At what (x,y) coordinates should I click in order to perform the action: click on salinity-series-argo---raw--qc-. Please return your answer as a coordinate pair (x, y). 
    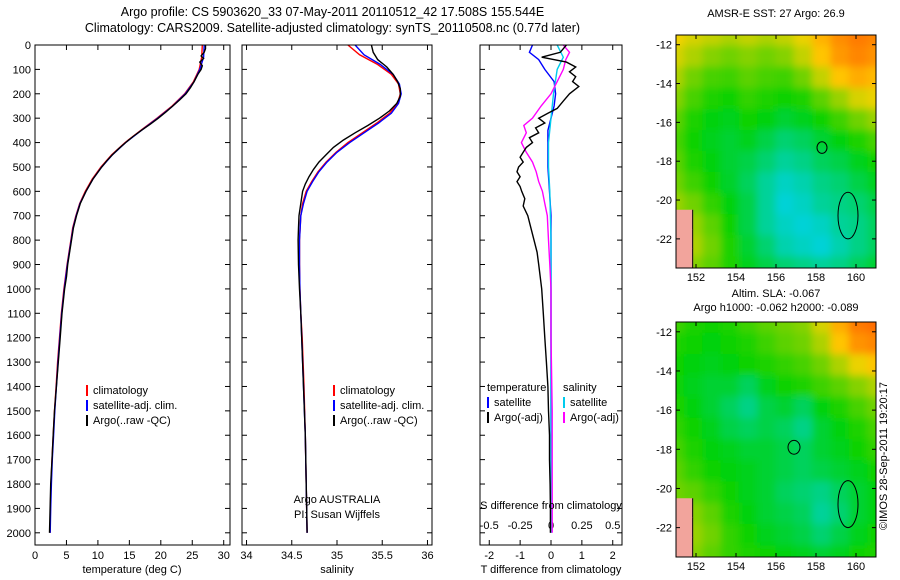
    Looking at the image, I should click on (349, 289).